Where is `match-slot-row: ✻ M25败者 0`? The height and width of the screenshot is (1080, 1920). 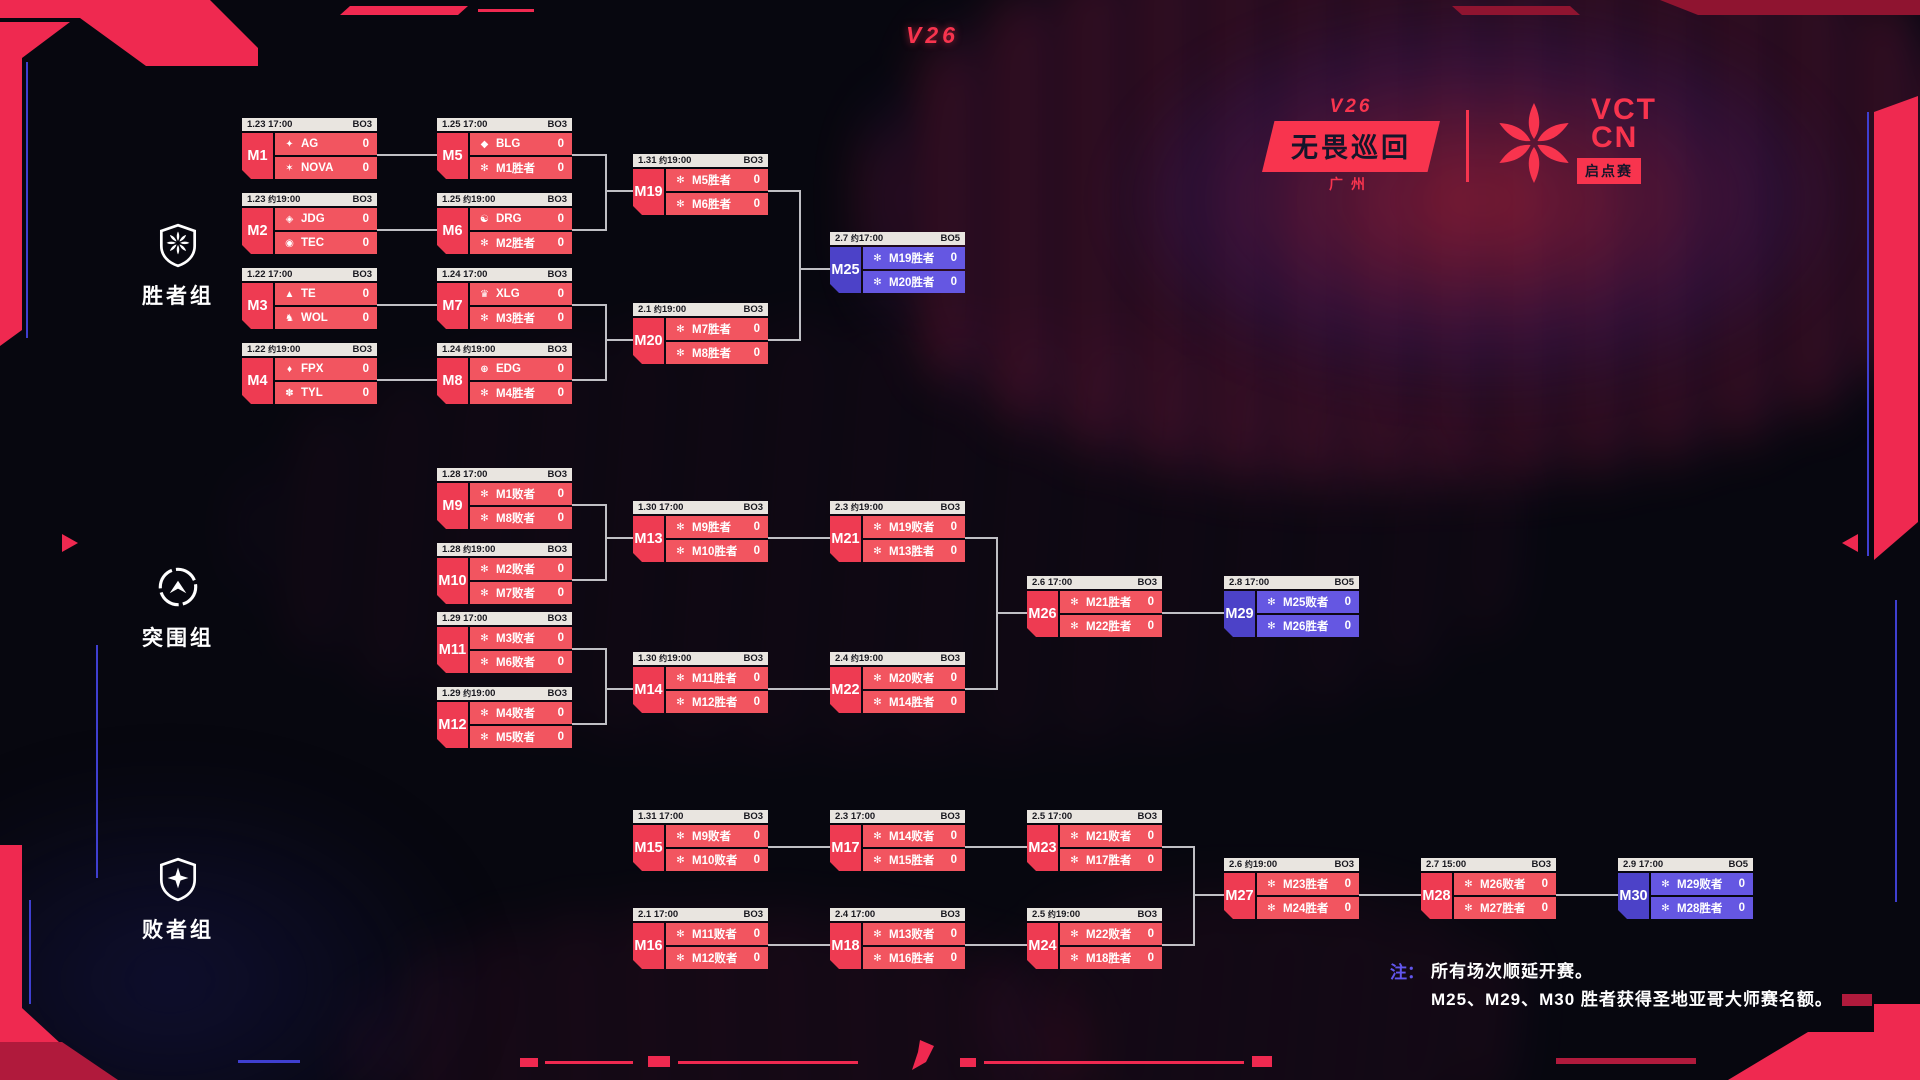 match-slot-row: ✻ M25败者 0 is located at coordinates (1308, 602).